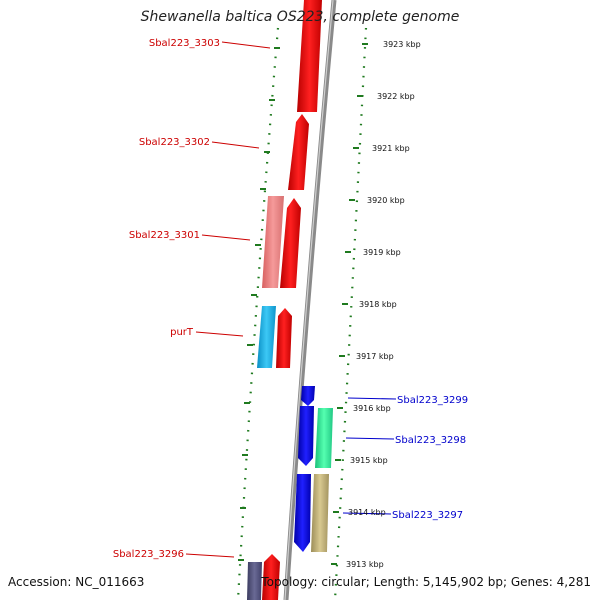  Describe the element at coordinates (174, 142) in the screenshot. I see `gene-label-sbal223-3302: Sbal223_3302` at that location.